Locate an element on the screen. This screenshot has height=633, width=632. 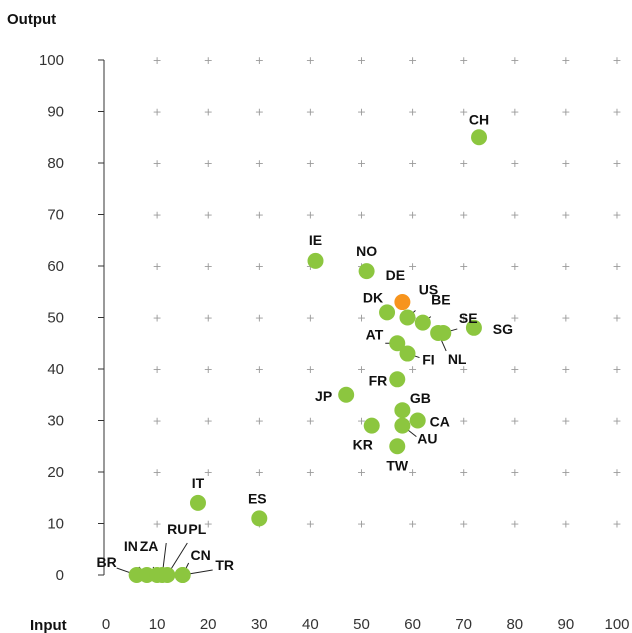
data-point-de is located at coordinates (402, 302).